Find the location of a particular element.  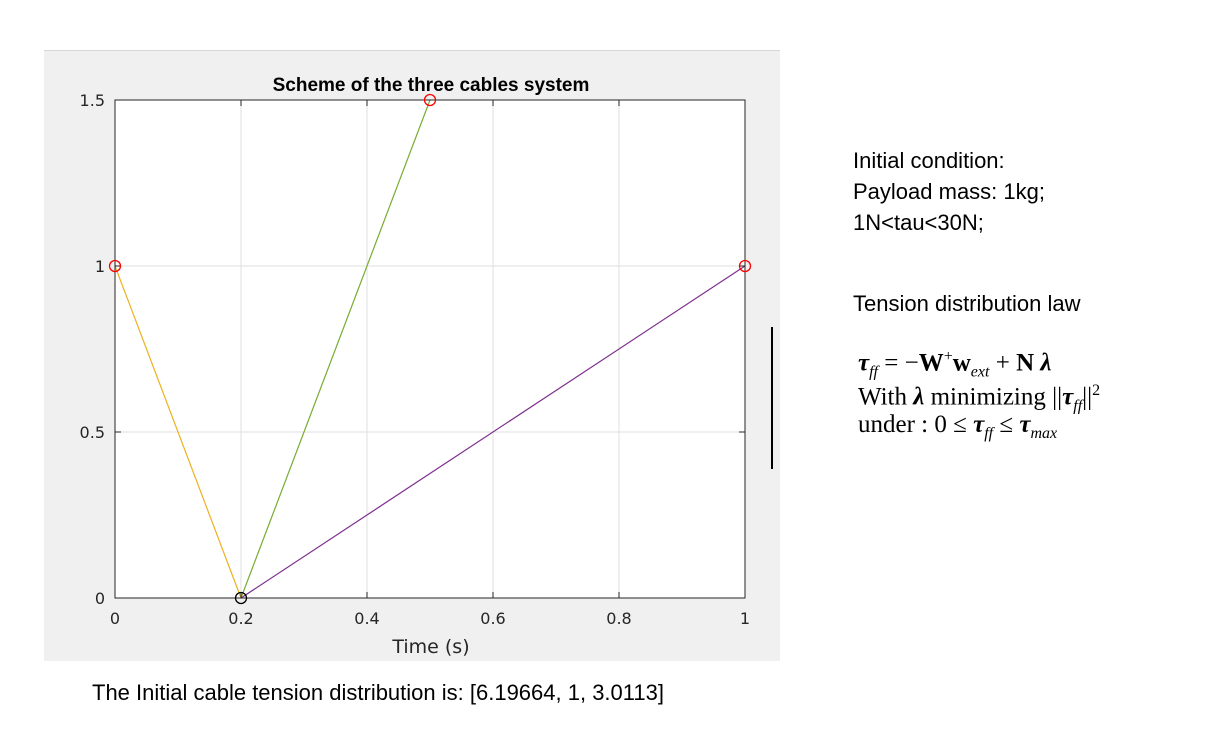

formula-row-2: With λ minimizing ||τff||2 is located at coordinates (979, 394).